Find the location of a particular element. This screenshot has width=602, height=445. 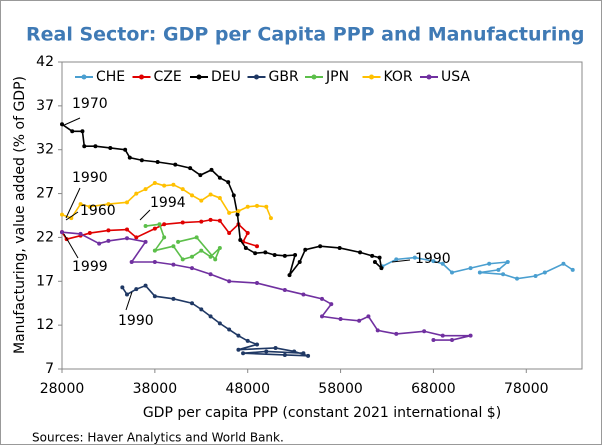

y-tick-label: 7 is located at coordinates (49, 369).